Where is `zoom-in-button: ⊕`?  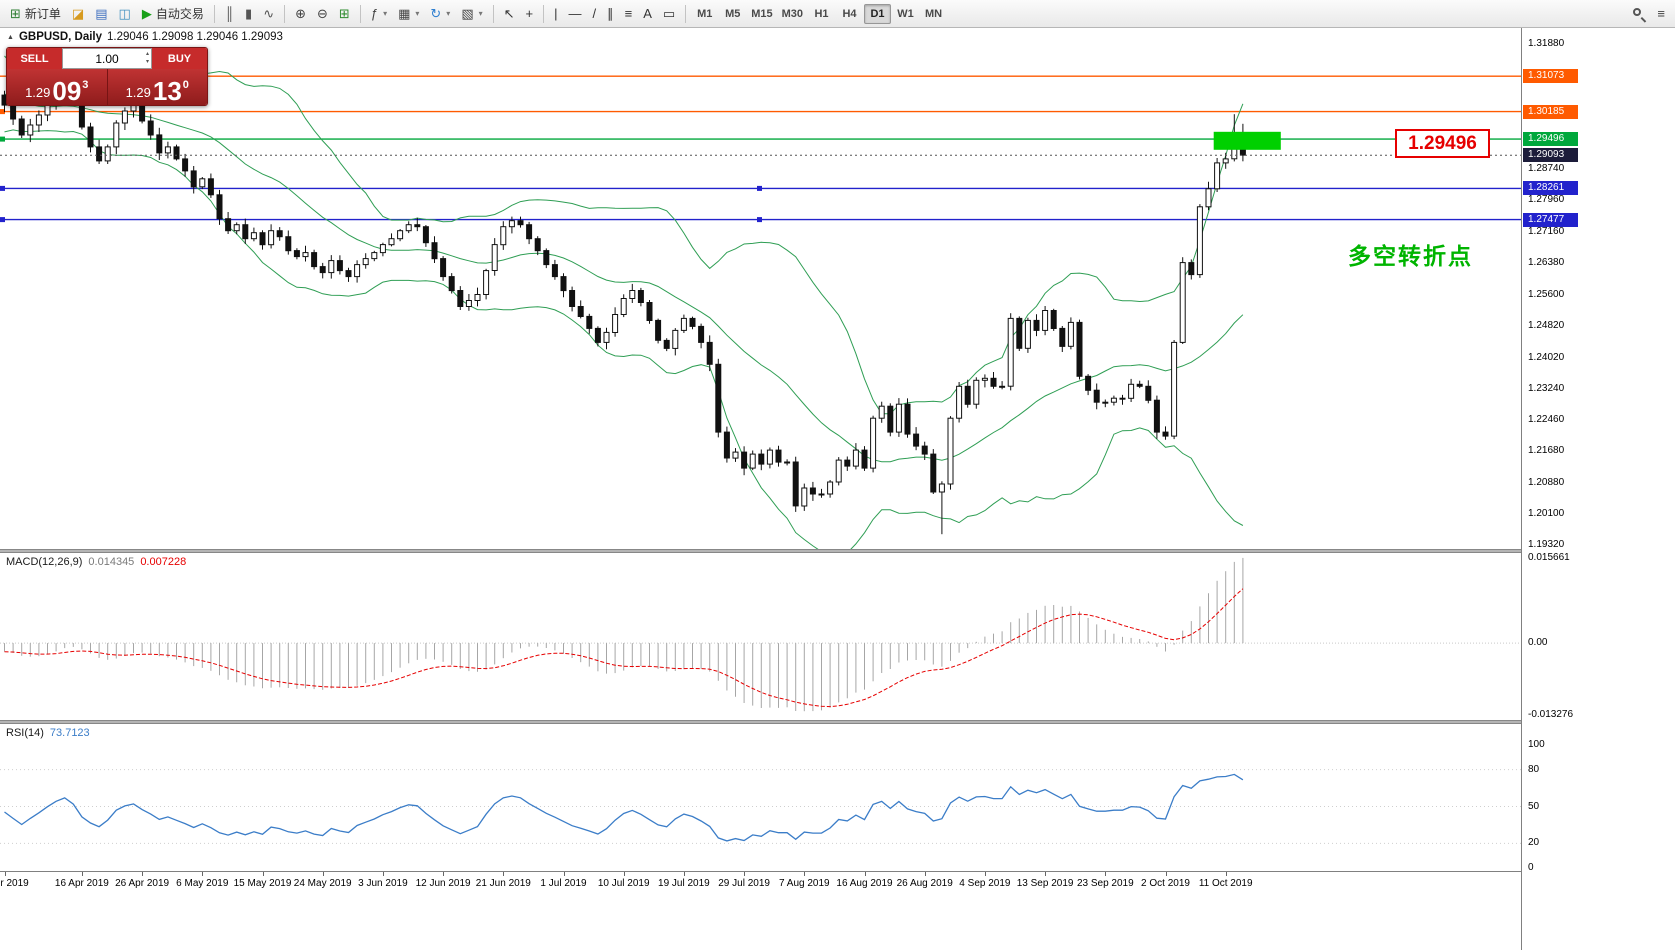
zoom-in-button: ⊕ is located at coordinates (300, 14).